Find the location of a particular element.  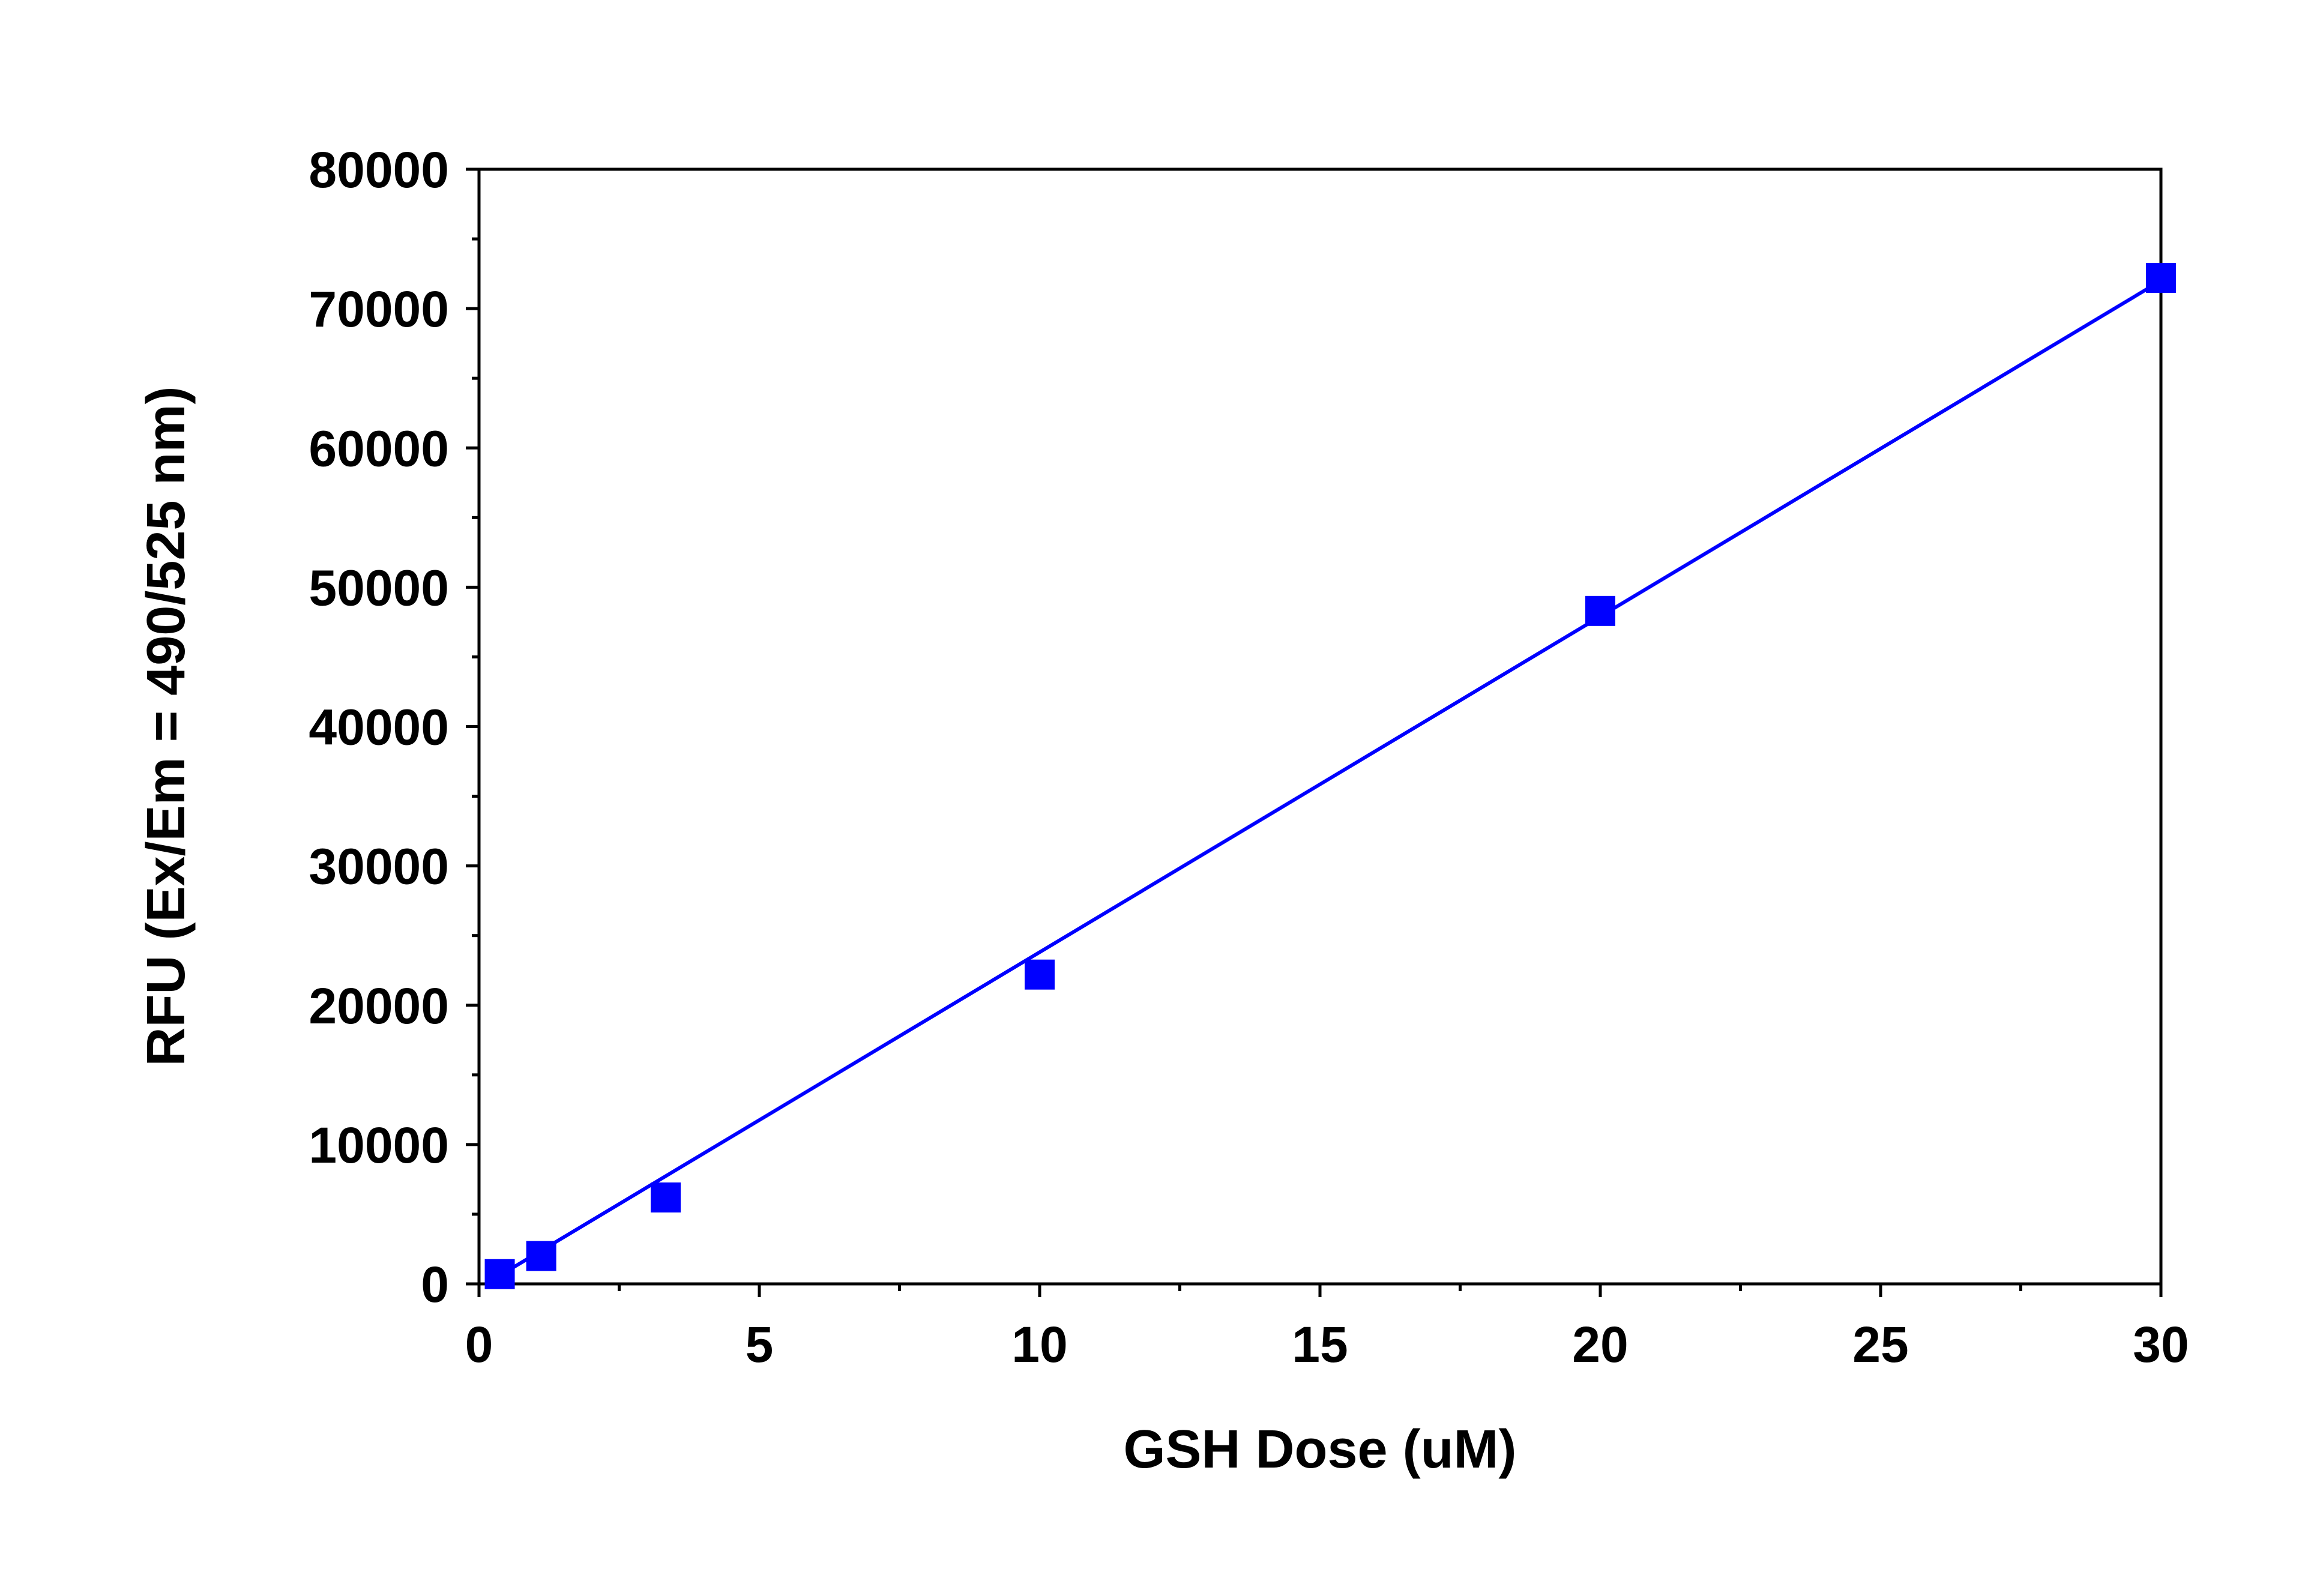

y-tick-label: 80000 is located at coordinates (379, 170).